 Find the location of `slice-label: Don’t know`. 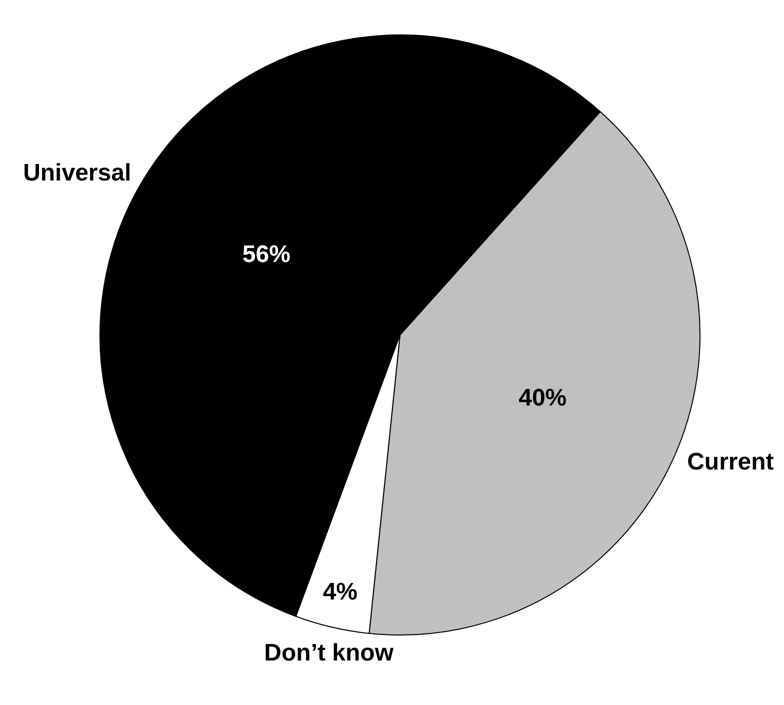

slice-label: Don’t know is located at coordinates (329, 652).